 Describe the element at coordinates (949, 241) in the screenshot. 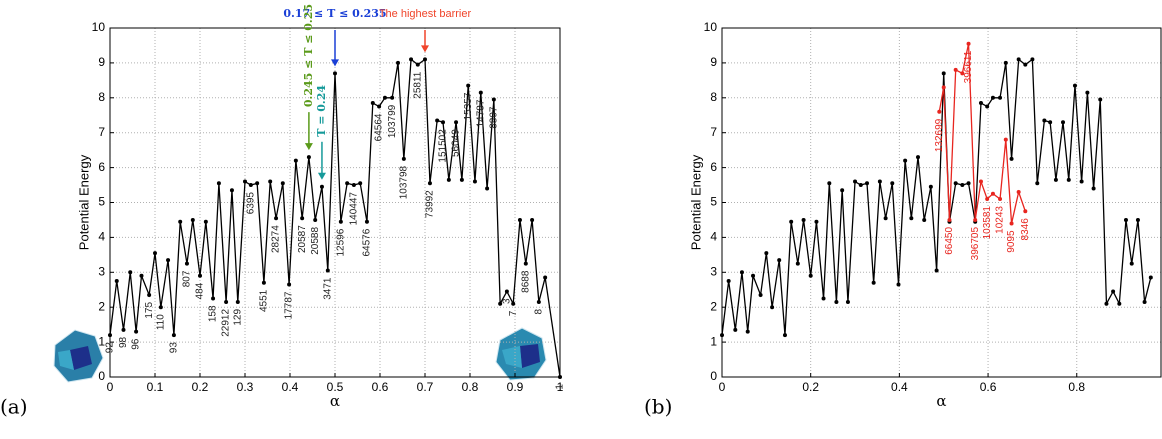

I see `point-label: 66450` at that location.